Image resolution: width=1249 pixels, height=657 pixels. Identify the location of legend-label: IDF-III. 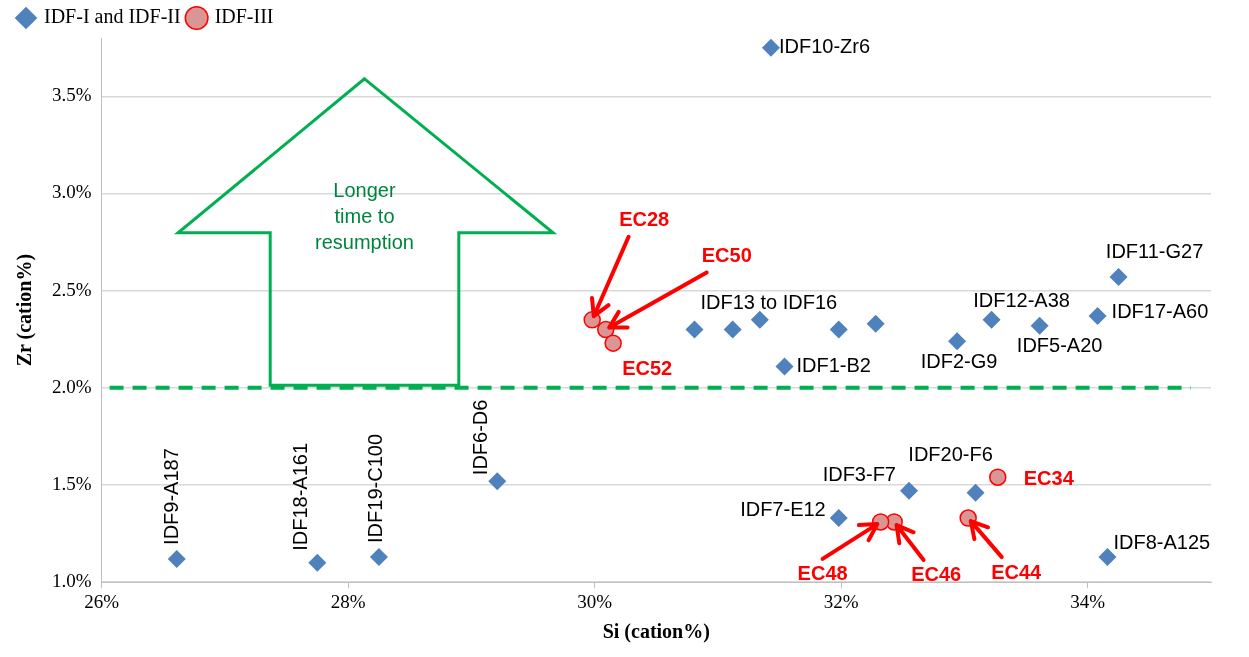
(244, 16).